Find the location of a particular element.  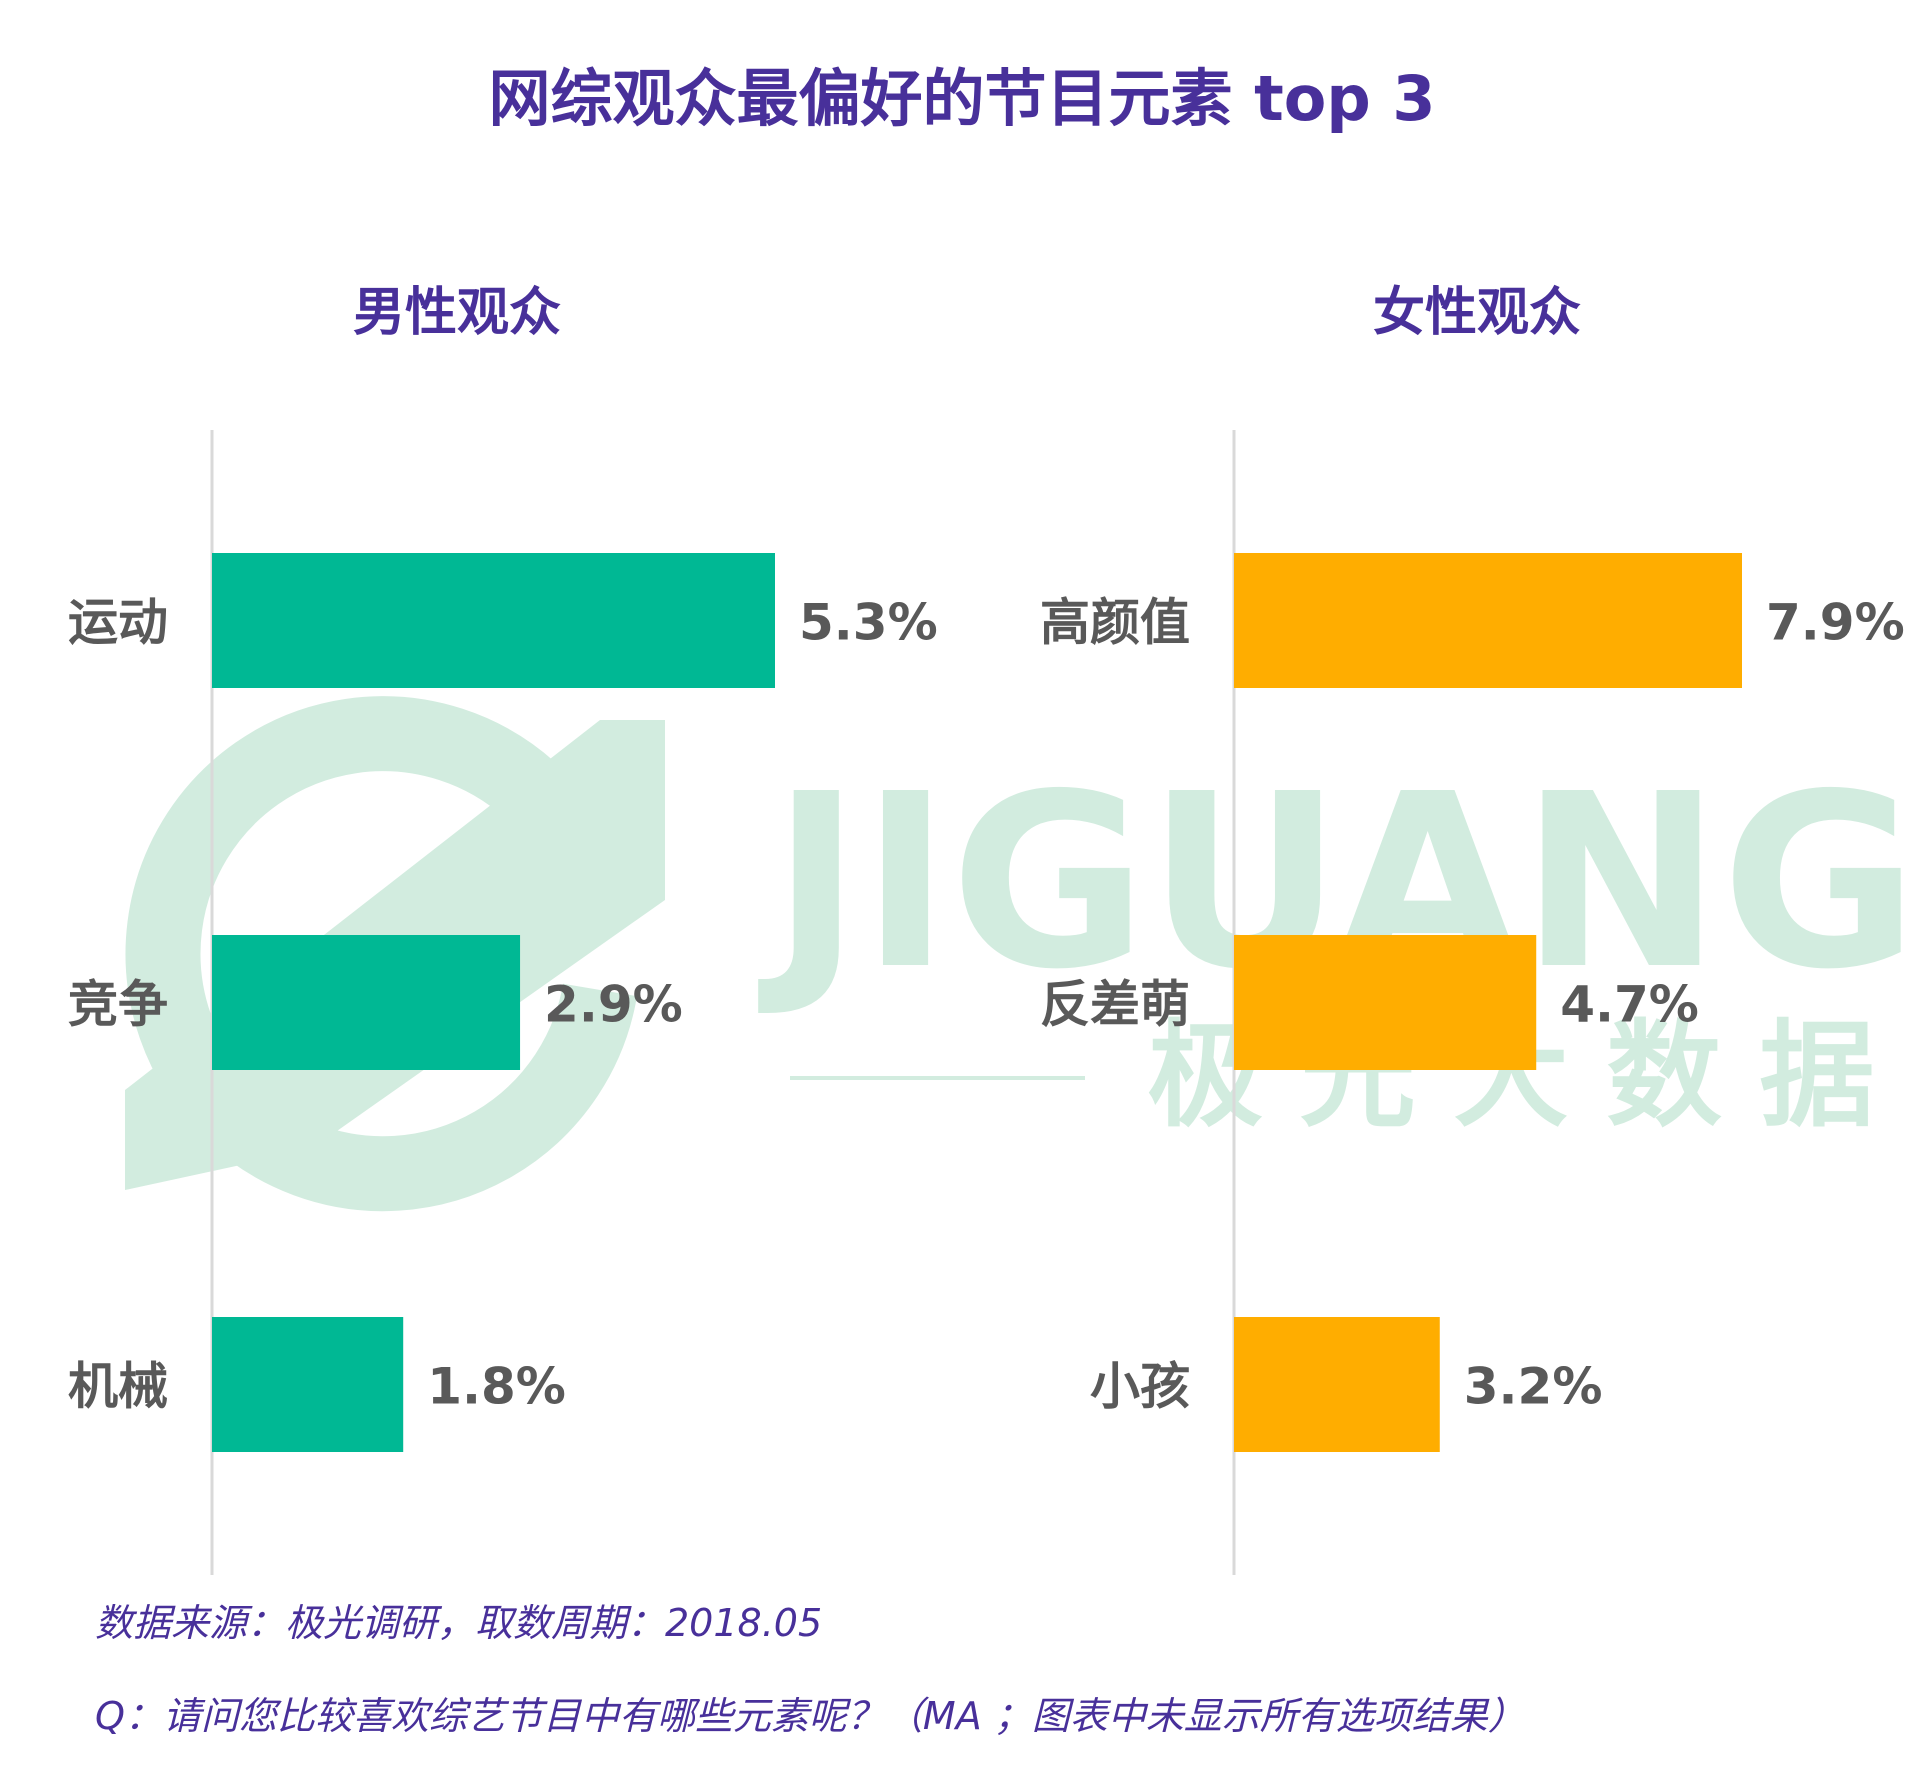

male-panel-title: 男性观众 is located at coordinates (456, 313).